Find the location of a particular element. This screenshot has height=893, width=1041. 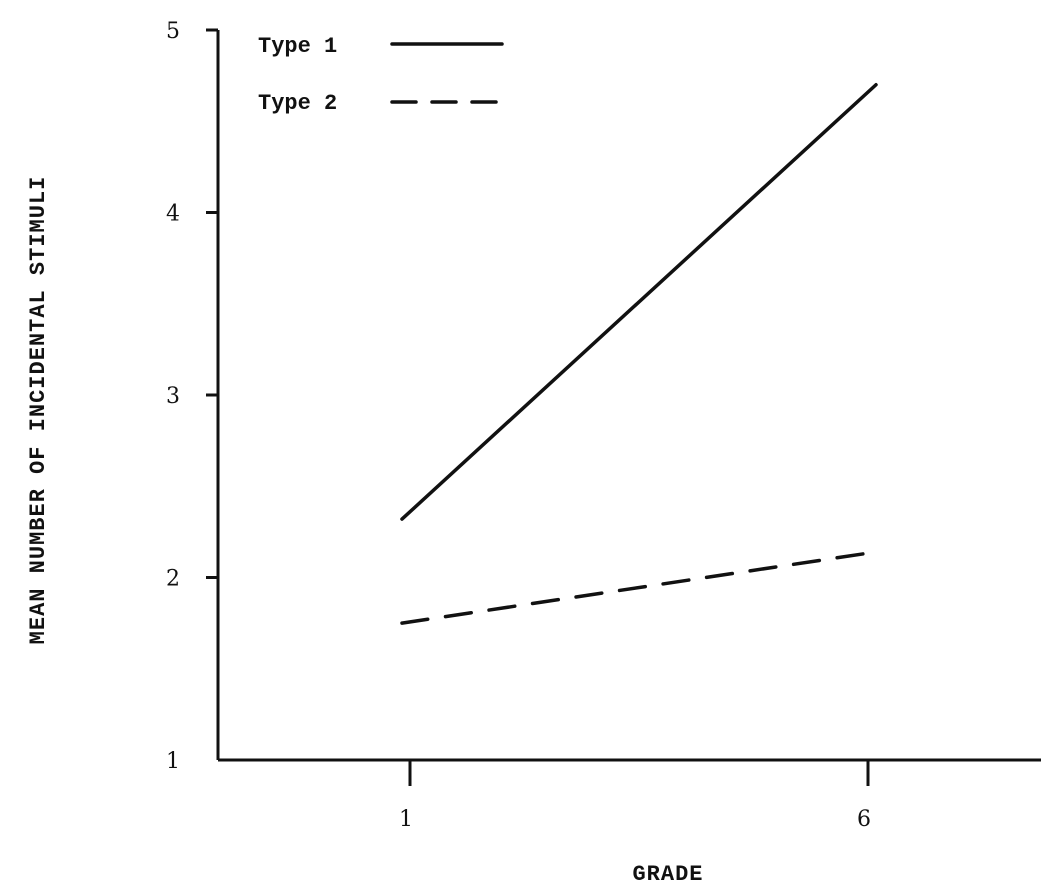

x-axis-title: GRADE is located at coordinates (667, 874).